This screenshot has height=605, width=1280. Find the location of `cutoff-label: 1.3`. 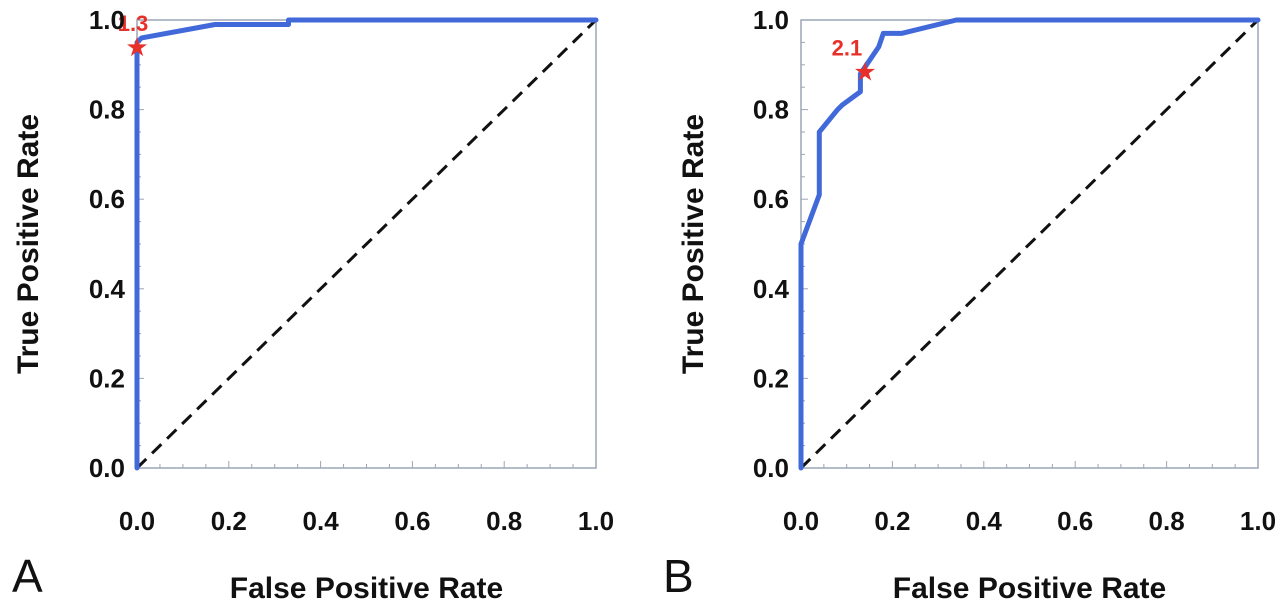

cutoff-label: 1.3 is located at coordinates (133, 23).